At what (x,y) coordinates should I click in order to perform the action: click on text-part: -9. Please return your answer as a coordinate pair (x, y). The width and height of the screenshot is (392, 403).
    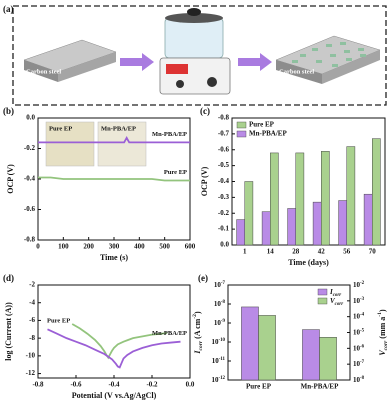
    Looking at the image, I should click on (223, 321).